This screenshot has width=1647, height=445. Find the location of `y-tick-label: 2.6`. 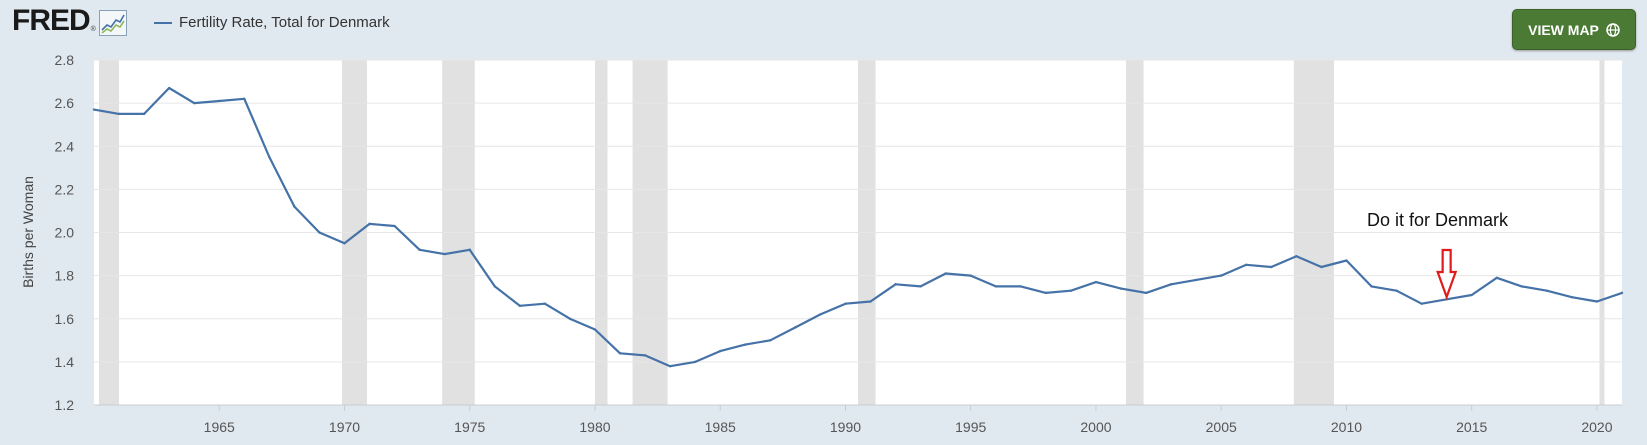

y-tick-label: 2.6 is located at coordinates (65, 103).